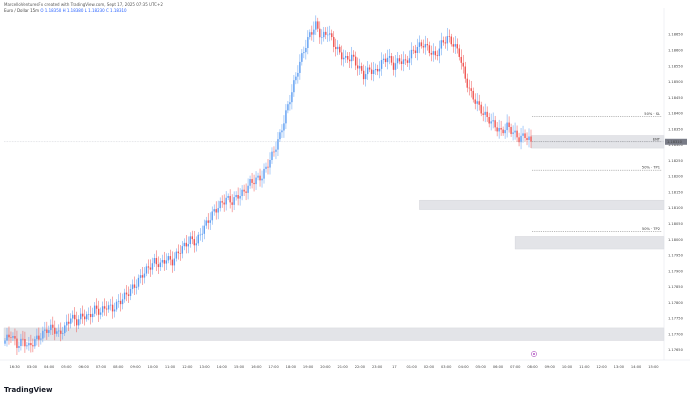 The width and height of the screenshot is (690, 400). What do you see at coordinates (676, 82) in the screenshot?
I see `price-tick-label: 1.18500` at bounding box center [676, 82].